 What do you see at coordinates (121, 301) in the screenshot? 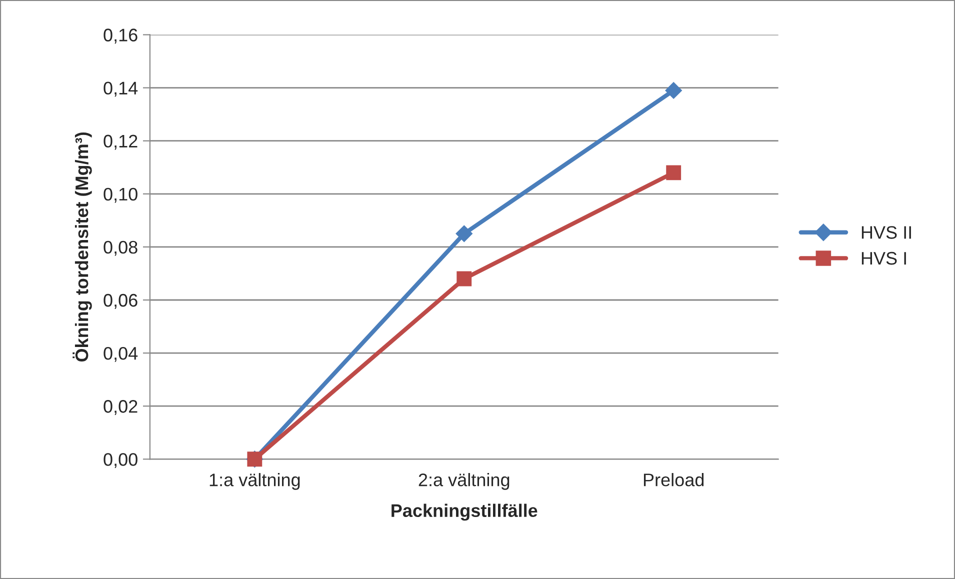
I see `y-tick-label: 0,06` at bounding box center [121, 301].